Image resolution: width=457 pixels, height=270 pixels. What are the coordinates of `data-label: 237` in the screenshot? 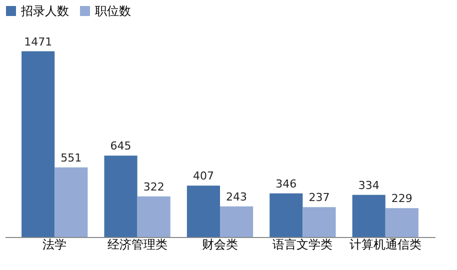 It's located at (319, 197).